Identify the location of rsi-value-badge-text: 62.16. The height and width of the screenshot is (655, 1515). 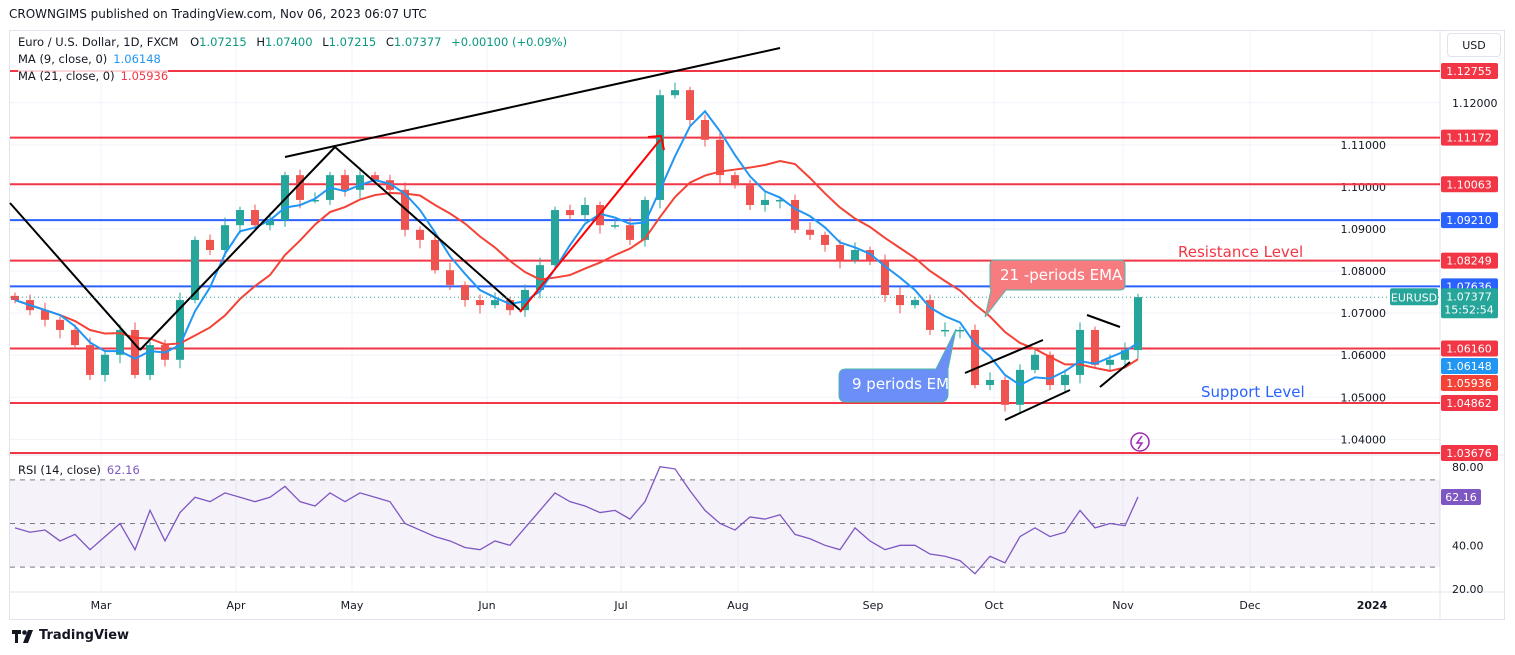
(1461, 497).